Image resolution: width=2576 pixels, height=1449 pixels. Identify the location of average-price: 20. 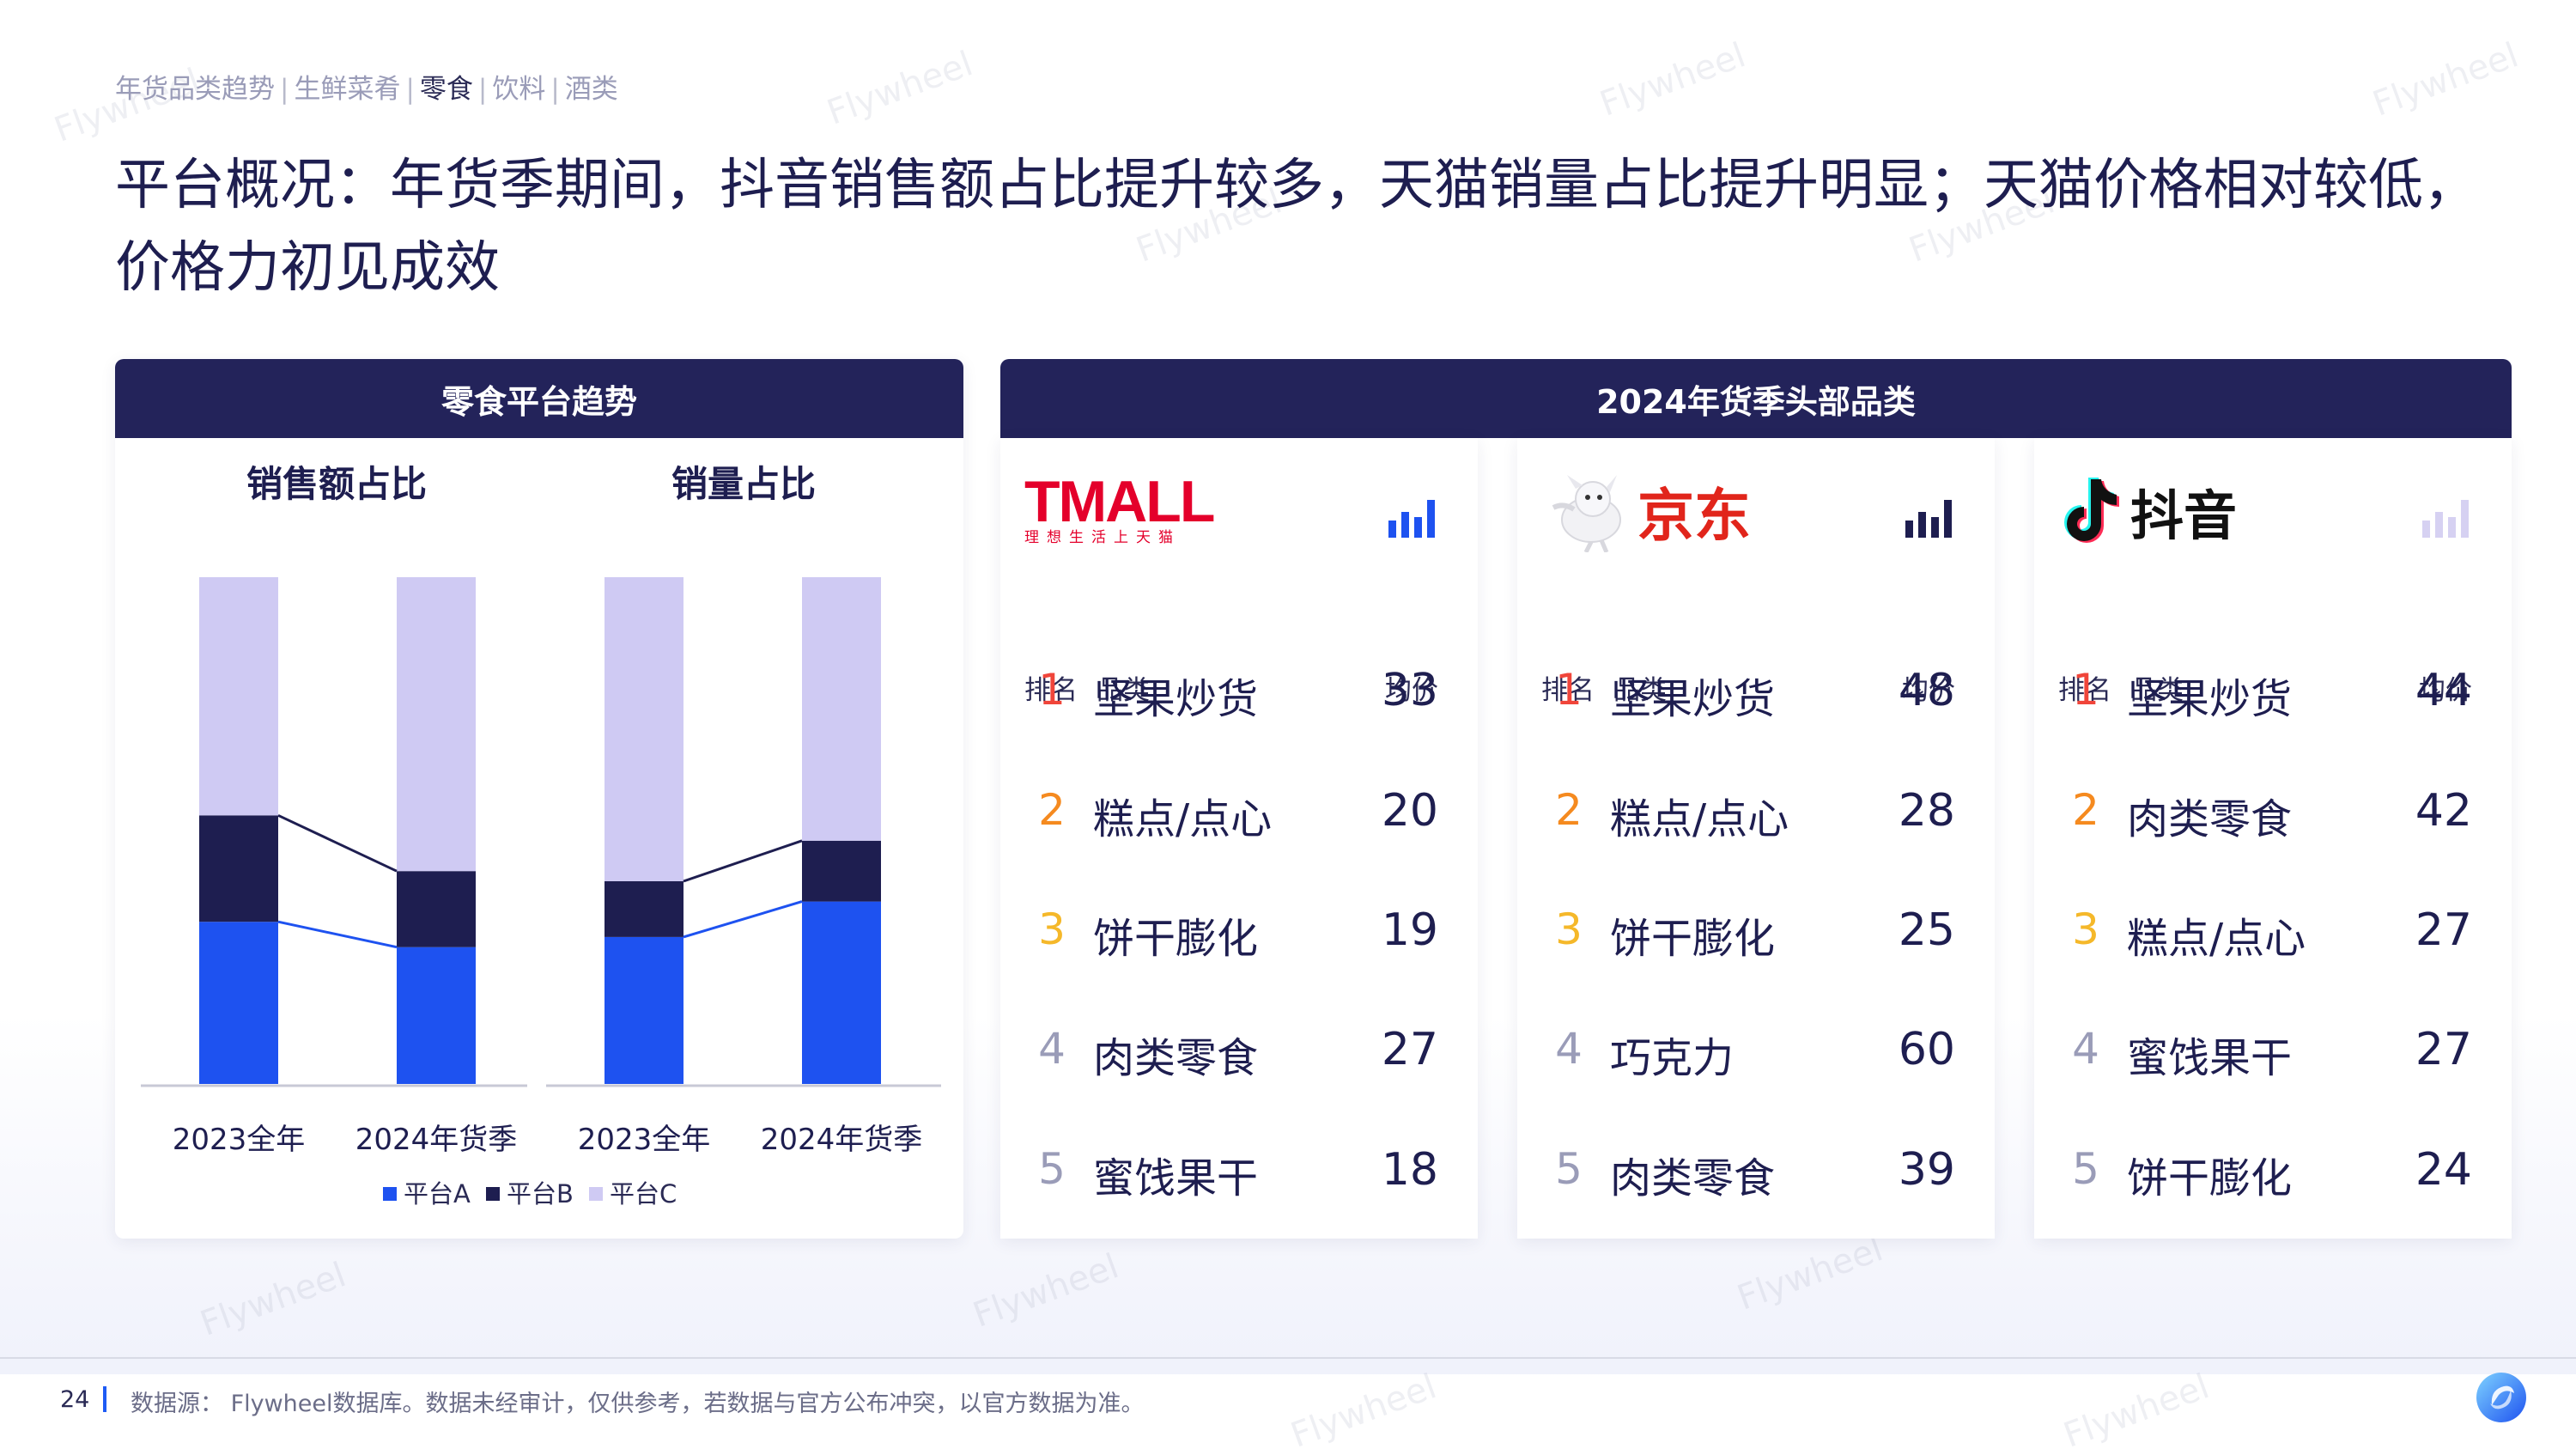
(1409, 811).